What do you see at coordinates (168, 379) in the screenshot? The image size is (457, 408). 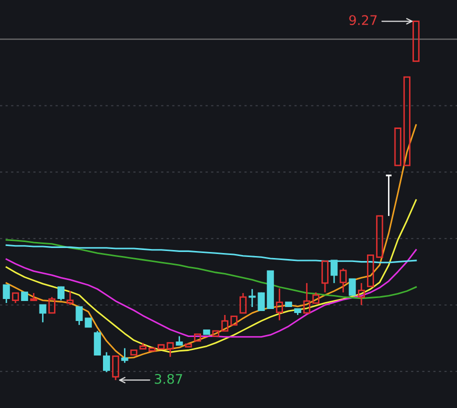 I see `annotation: 3.87` at bounding box center [168, 379].